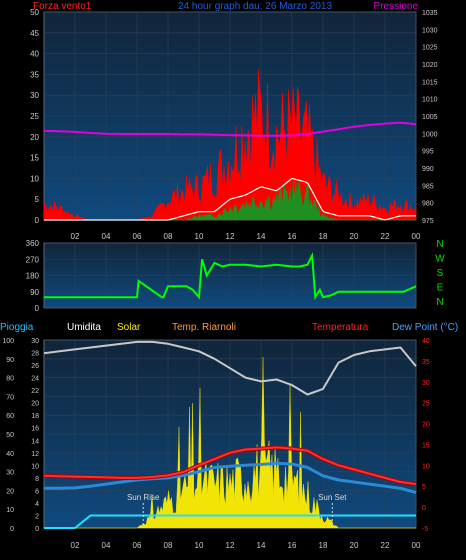 The width and height of the screenshot is (466, 560). I want to click on wind-x-tick: 04, so click(106, 236).